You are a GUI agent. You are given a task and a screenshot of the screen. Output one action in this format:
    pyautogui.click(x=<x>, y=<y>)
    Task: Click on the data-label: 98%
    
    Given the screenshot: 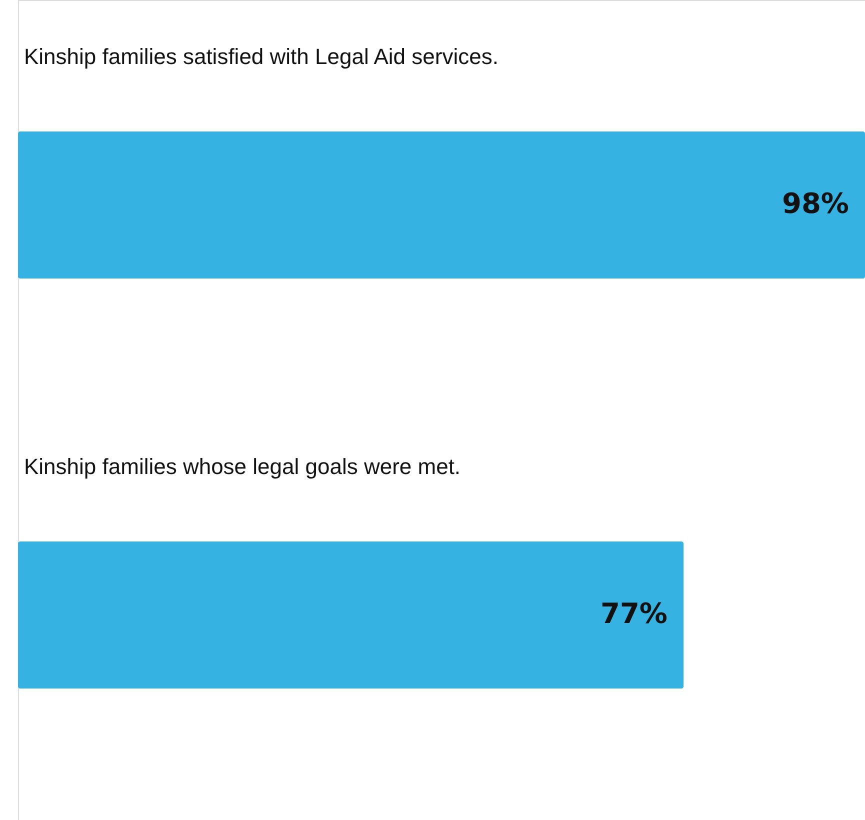 What is the action you would take?
    pyautogui.click(x=815, y=203)
    